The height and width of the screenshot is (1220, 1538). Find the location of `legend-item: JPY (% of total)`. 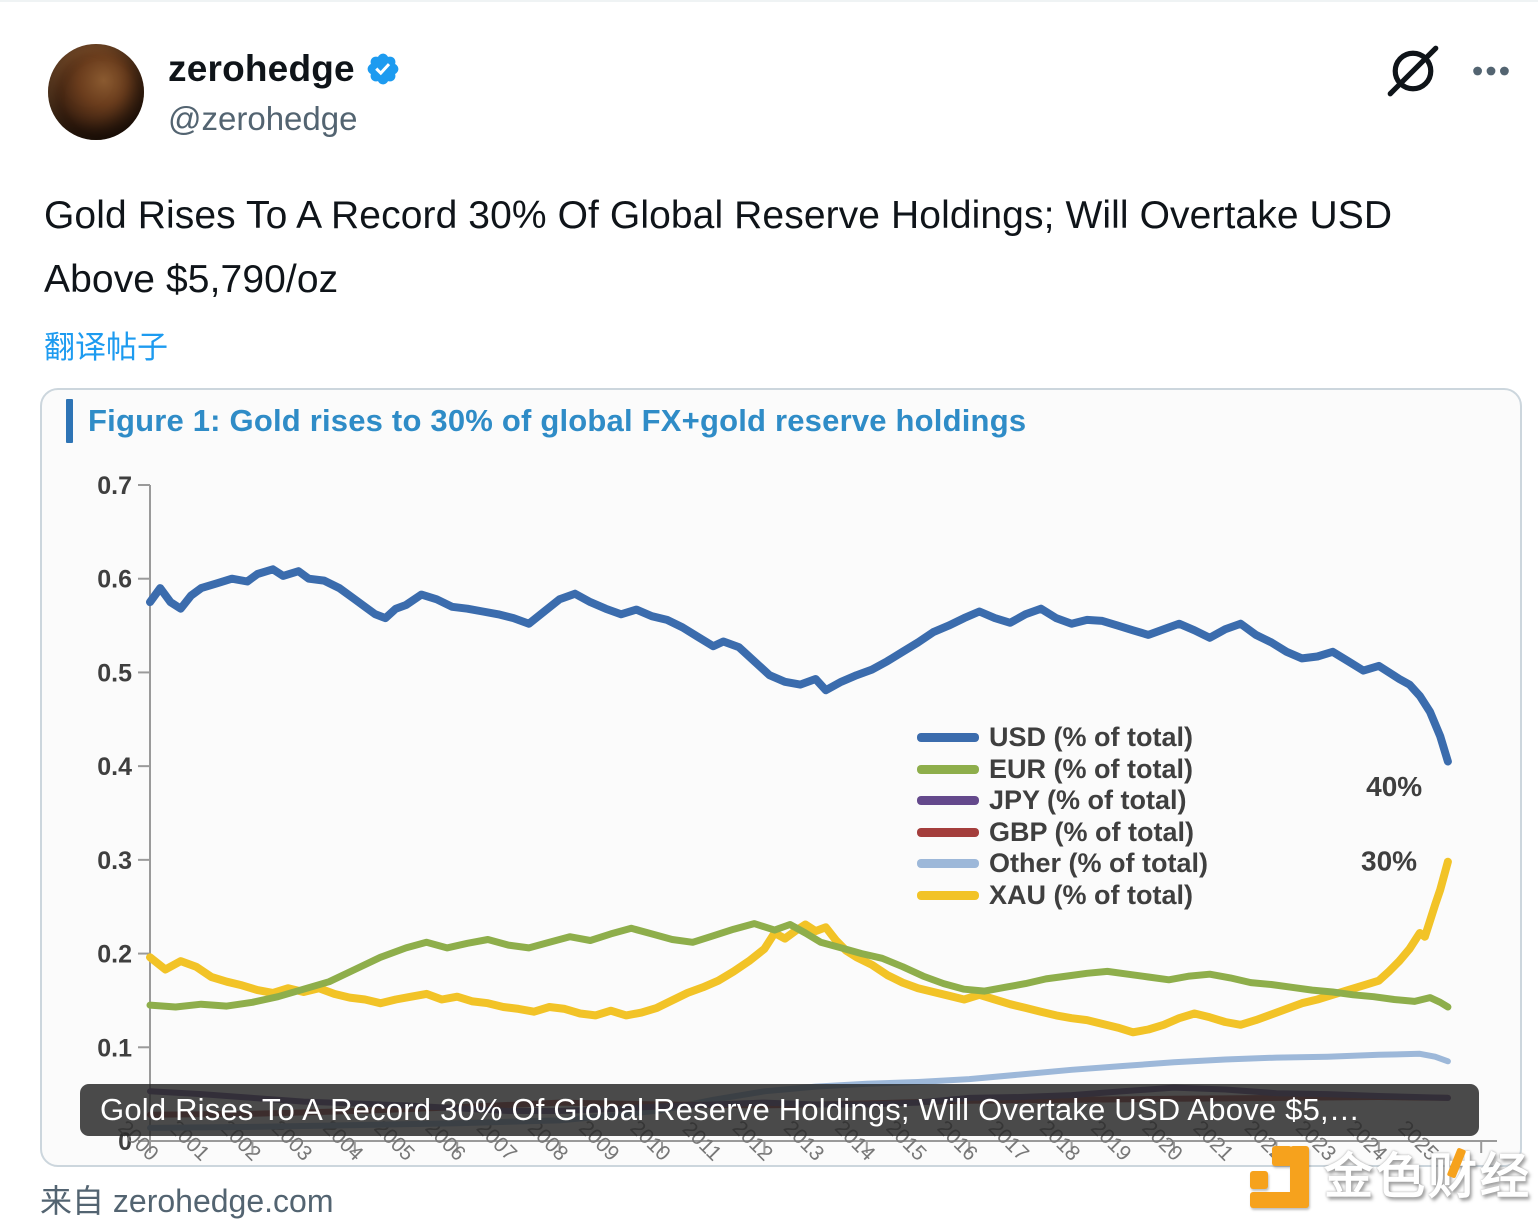

legend-item: JPY (% of total) is located at coordinates (1062, 801).